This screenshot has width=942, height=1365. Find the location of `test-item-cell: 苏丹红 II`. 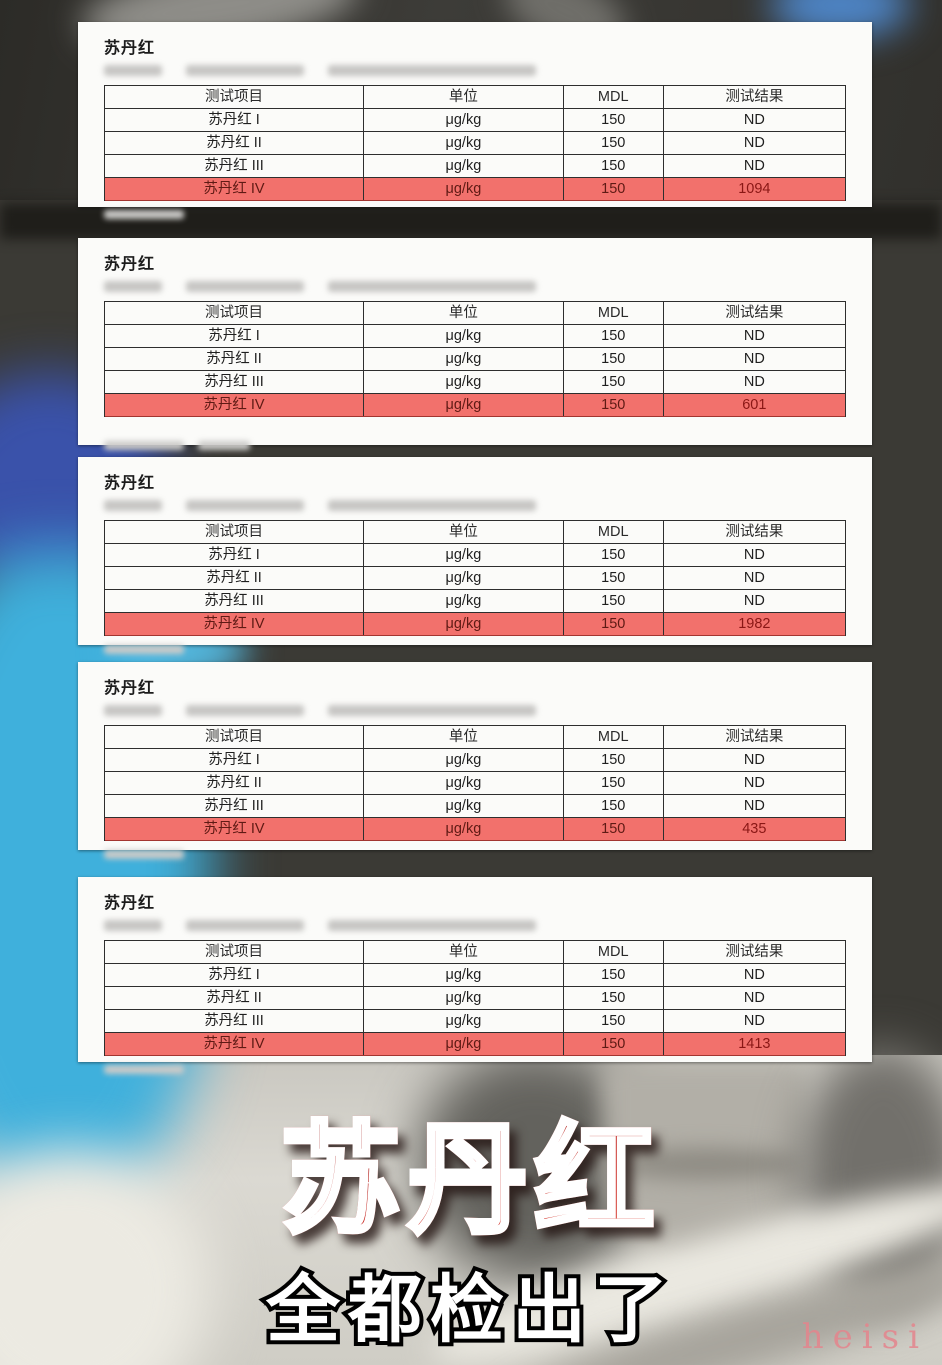

test-item-cell: 苏丹红 II is located at coordinates (234, 578).